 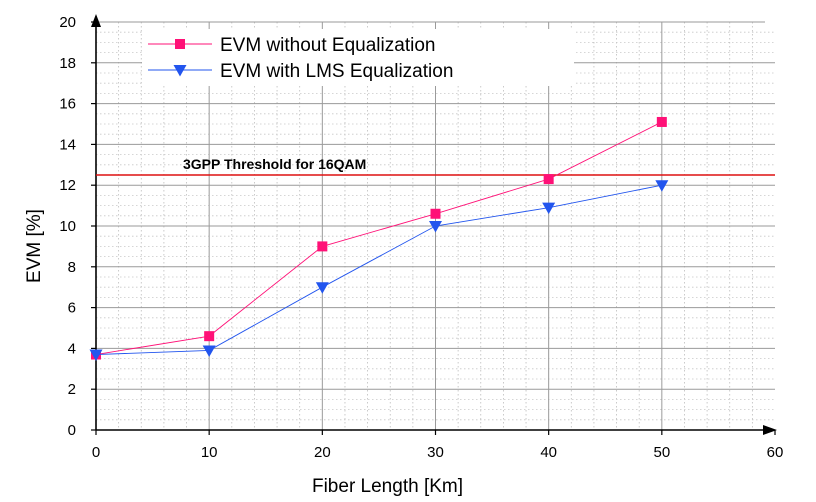 I want to click on y-tick-label: 0, so click(x=72, y=430).